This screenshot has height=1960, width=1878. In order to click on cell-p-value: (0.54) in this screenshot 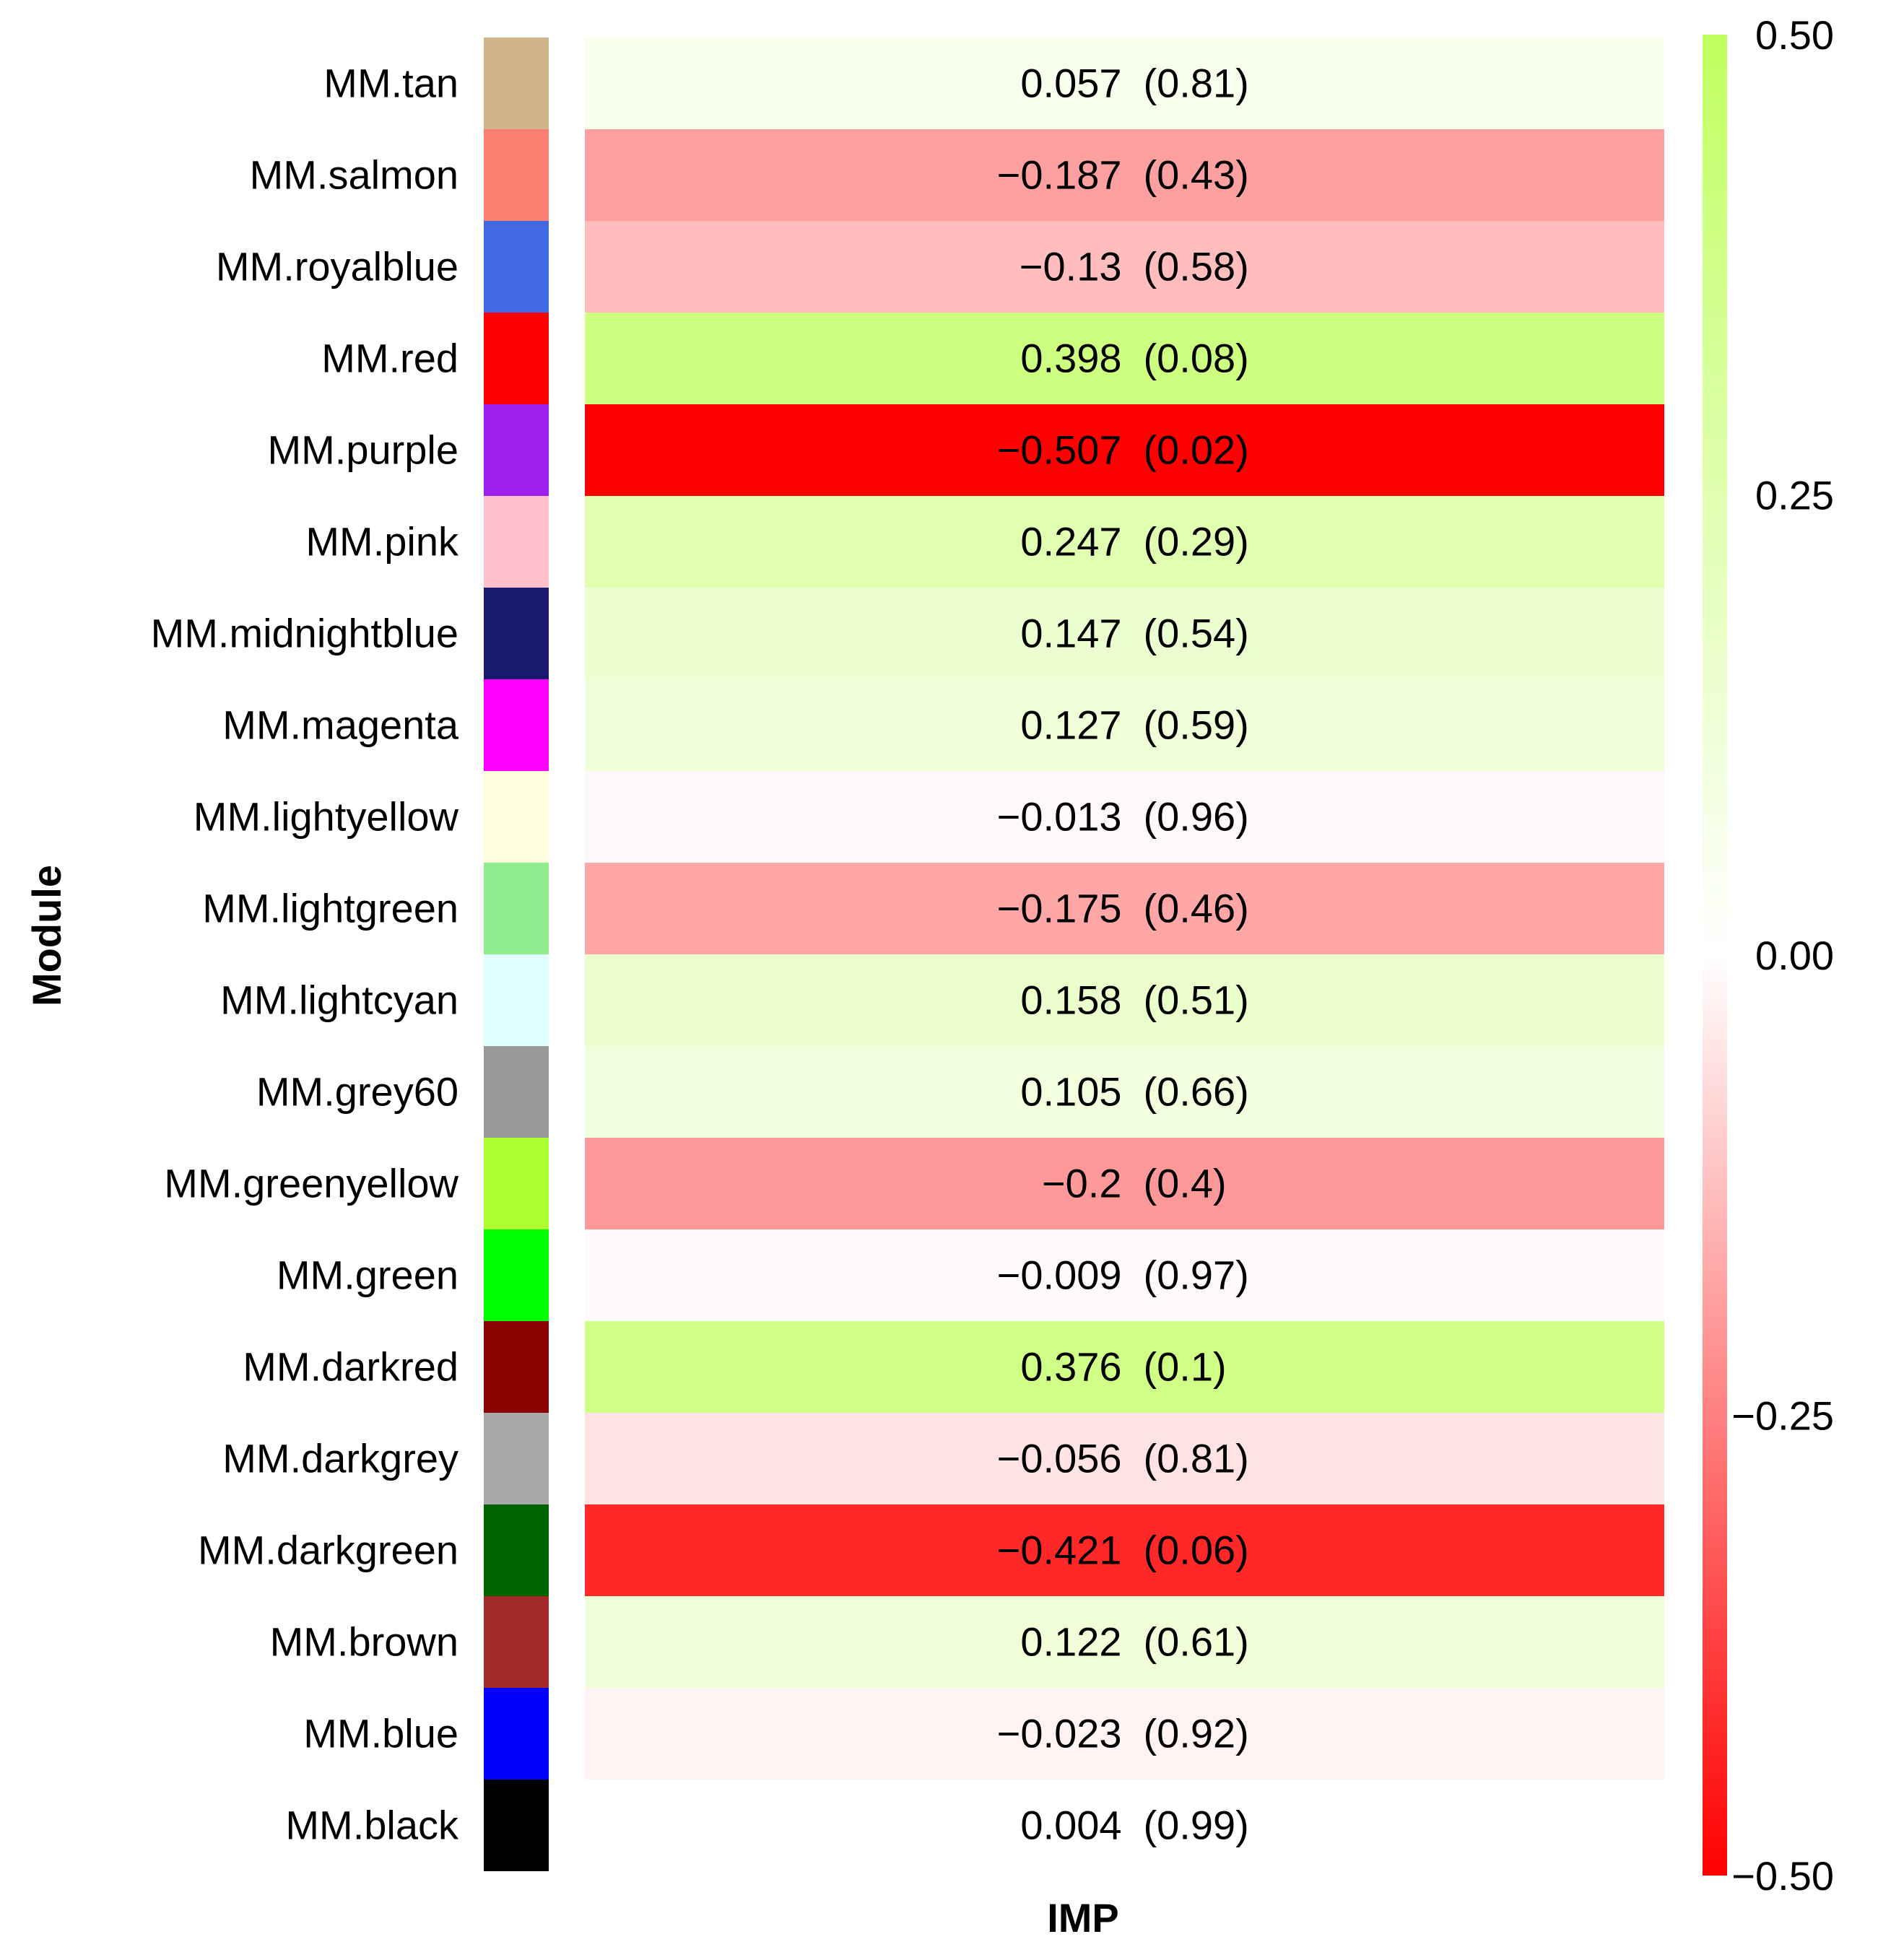, I will do `click(1196, 633)`.